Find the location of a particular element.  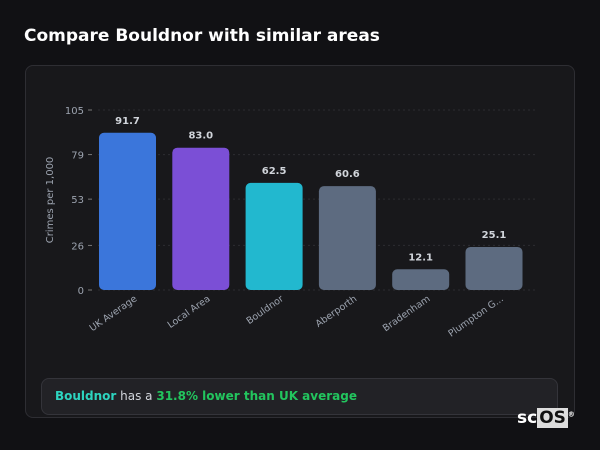

area-name: Bouldnor is located at coordinates (86, 396).